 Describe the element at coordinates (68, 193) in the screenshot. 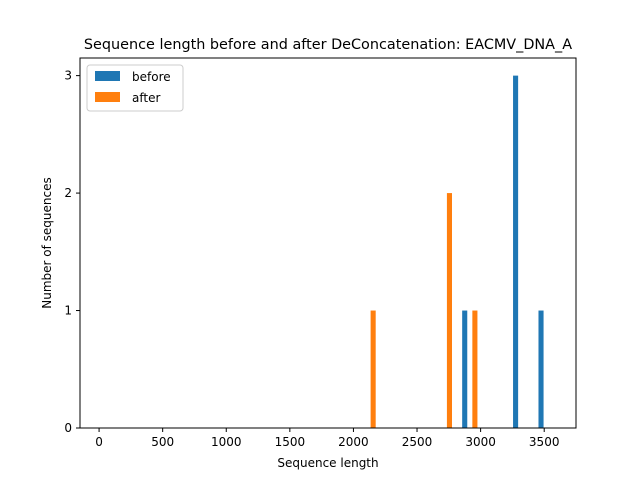

I see `y-tick-label: 2` at that location.